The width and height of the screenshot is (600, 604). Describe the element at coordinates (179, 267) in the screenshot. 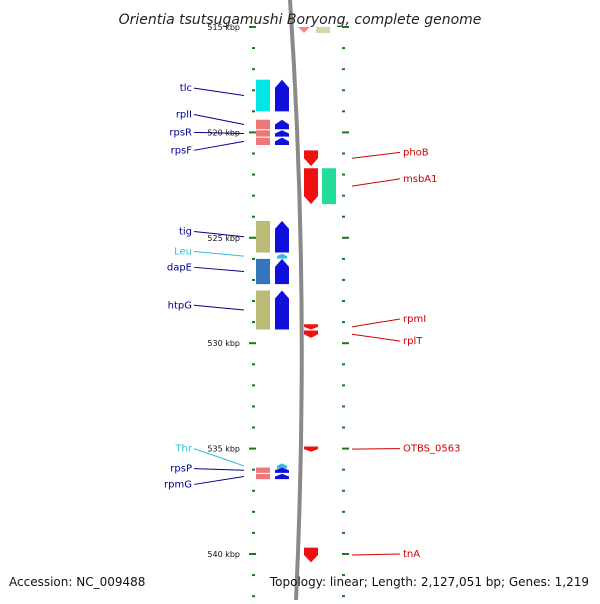

I see `gene-label-dapE: dapE` at that location.